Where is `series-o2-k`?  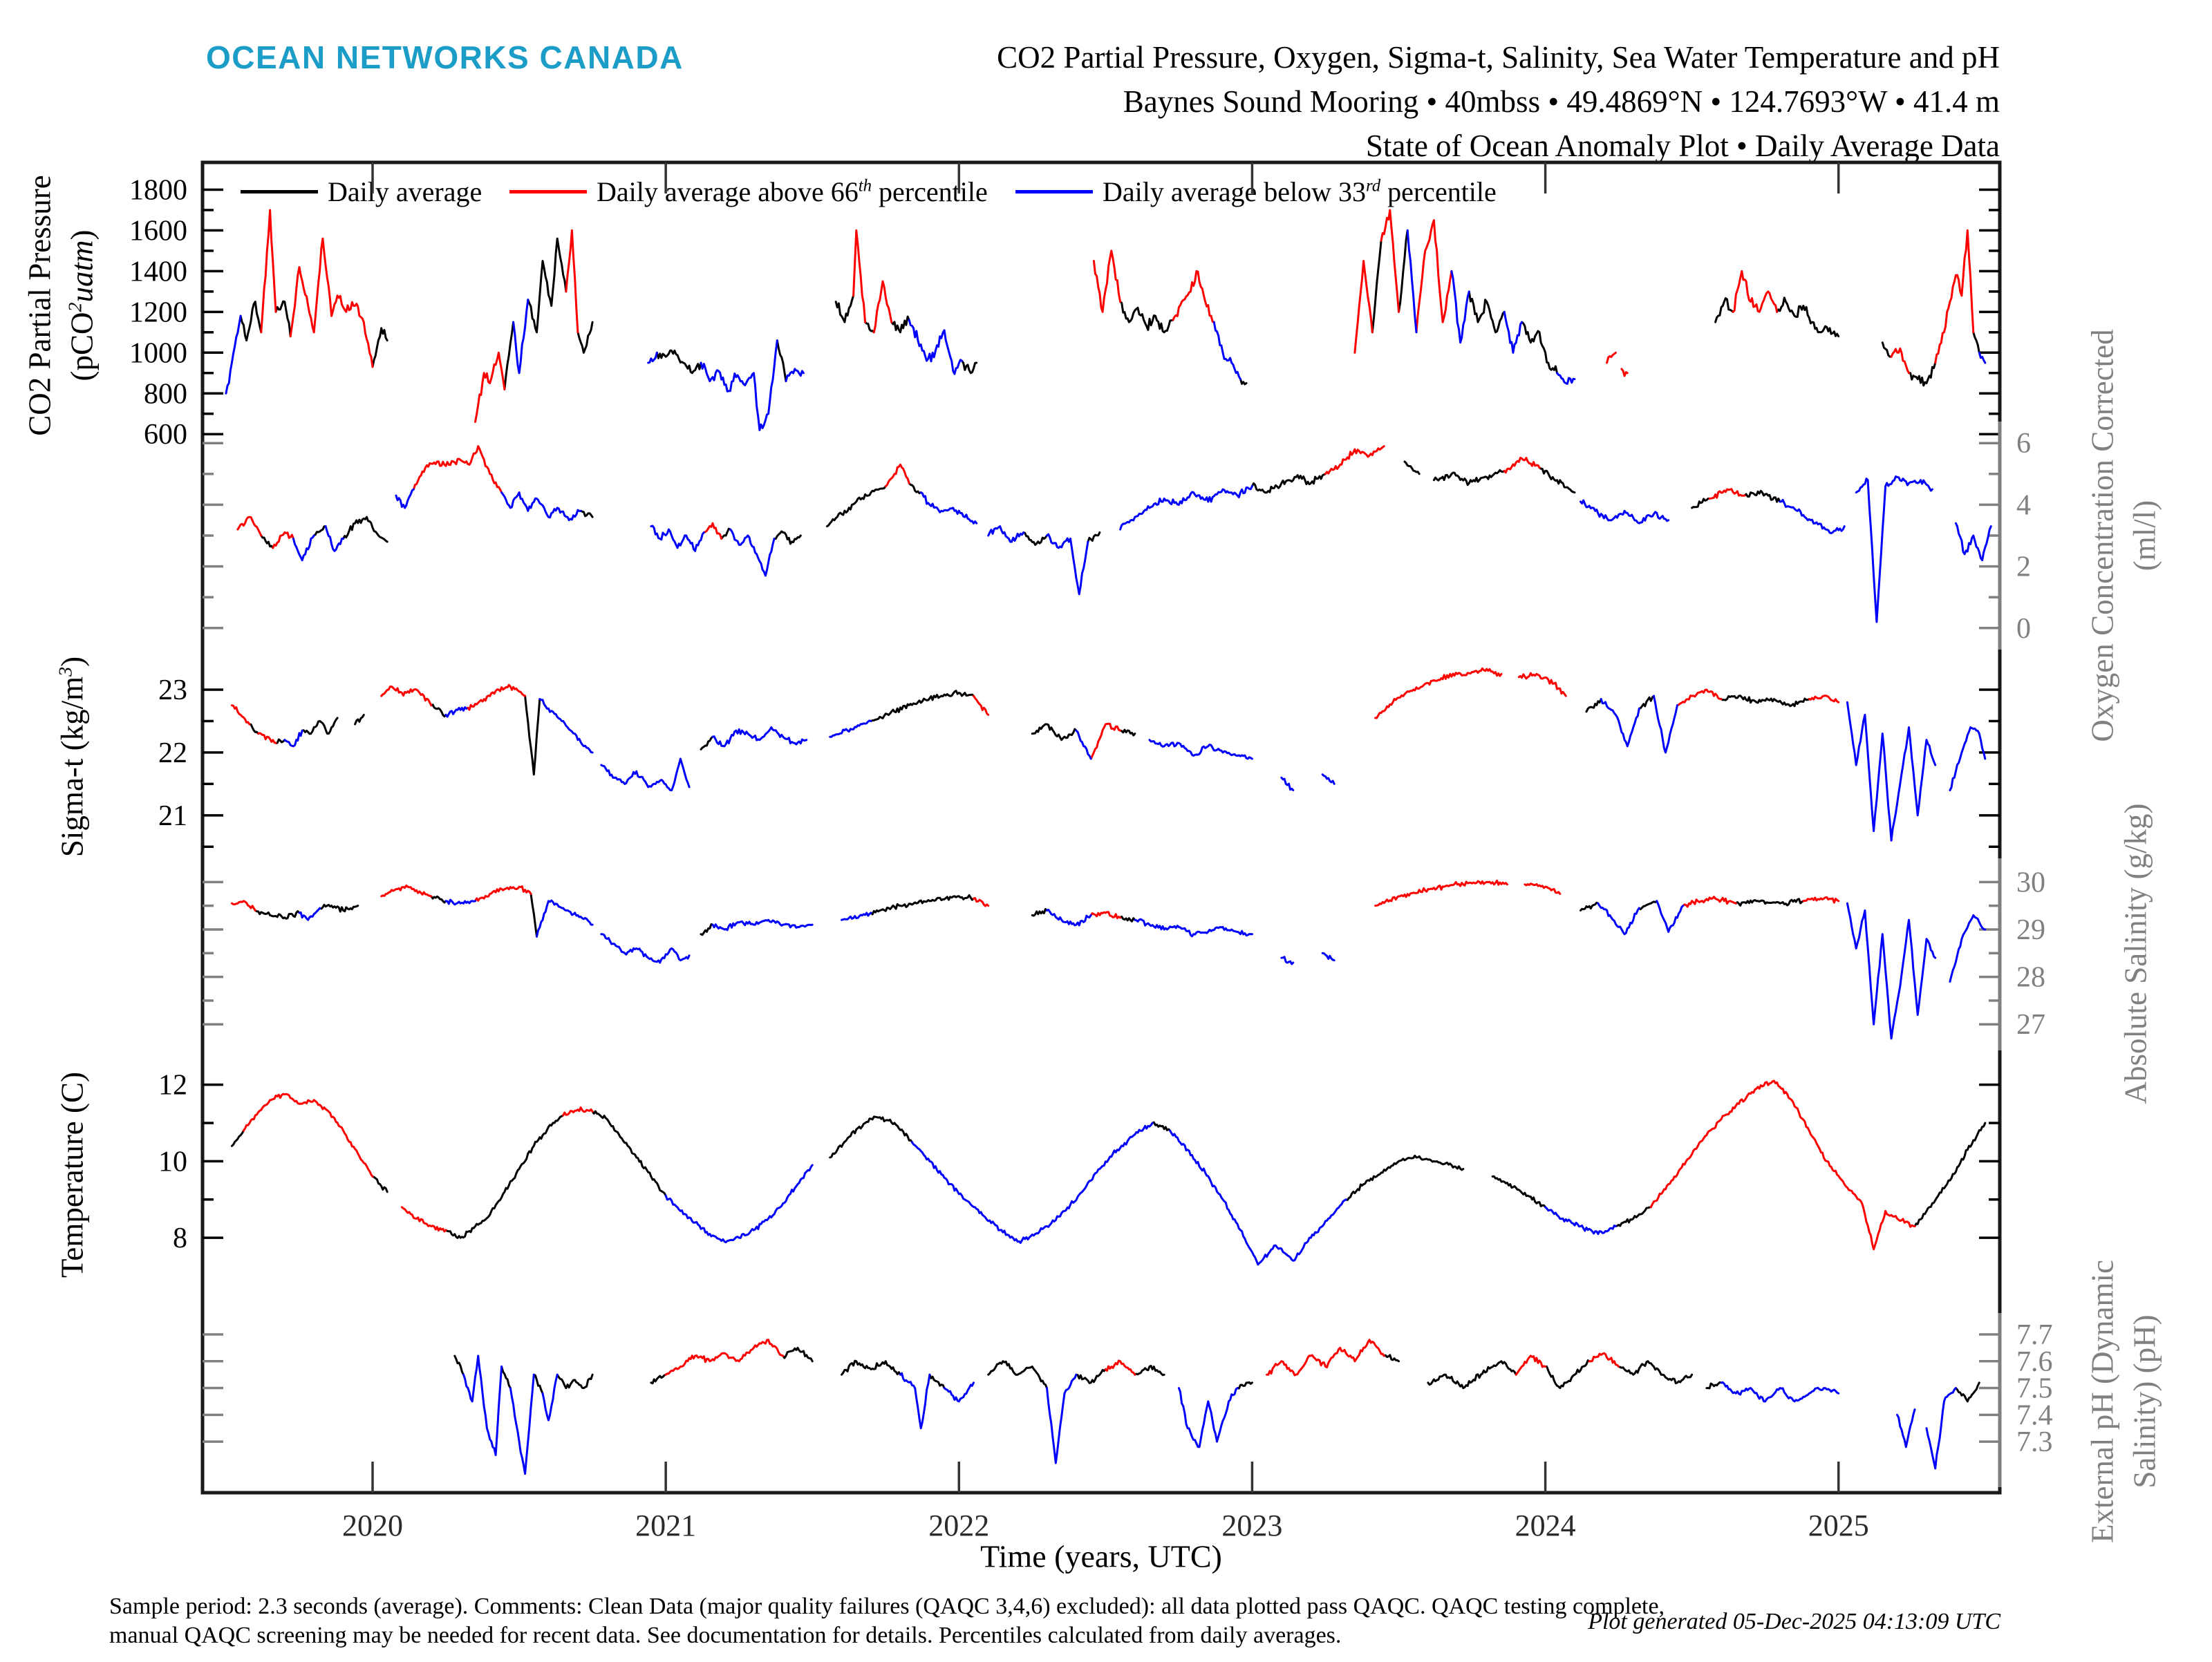
series-o2-k is located at coordinates (1020, 505).